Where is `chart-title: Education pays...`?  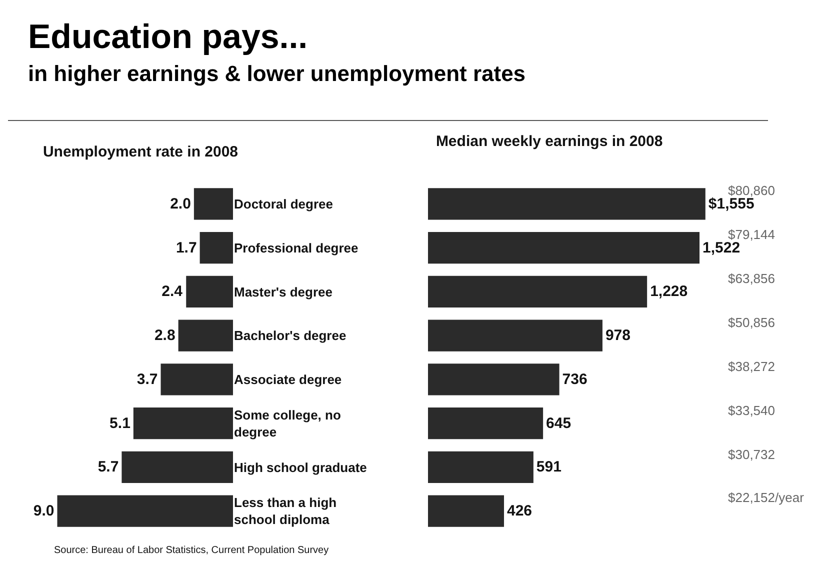 chart-title: Education pays... is located at coordinates (168, 37).